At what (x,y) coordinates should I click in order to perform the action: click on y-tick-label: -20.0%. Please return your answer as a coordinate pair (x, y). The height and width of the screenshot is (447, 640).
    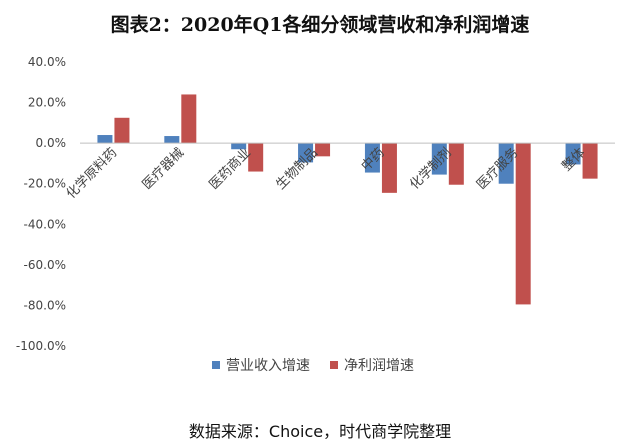
    Looking at the image, I should click on (45, 184).